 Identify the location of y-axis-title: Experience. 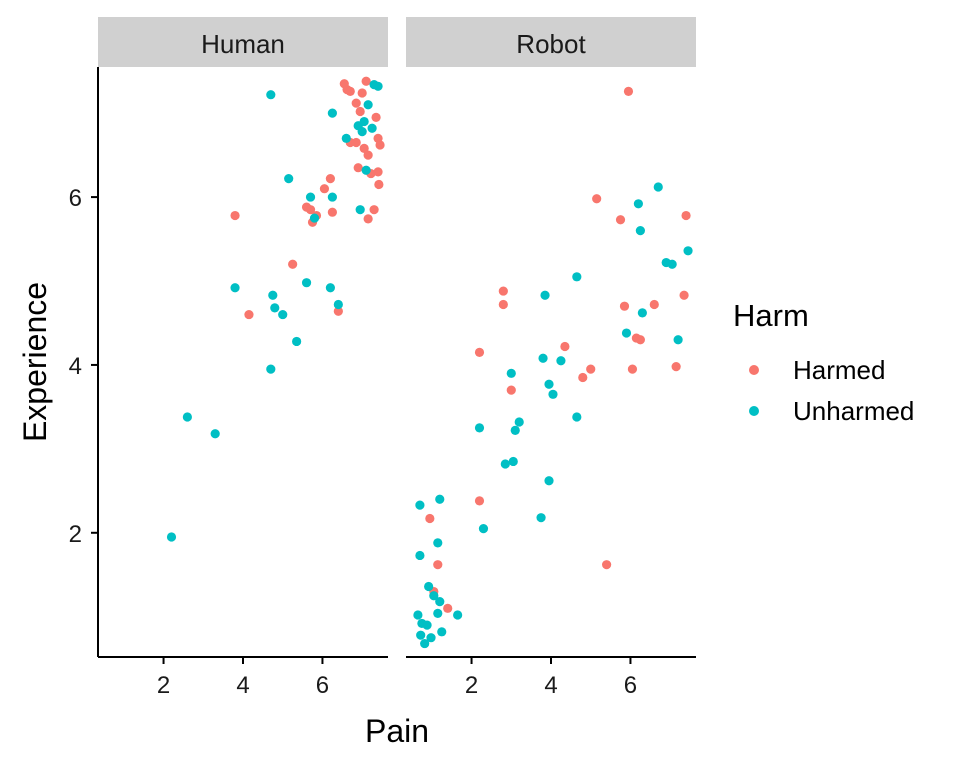
(35, 362).